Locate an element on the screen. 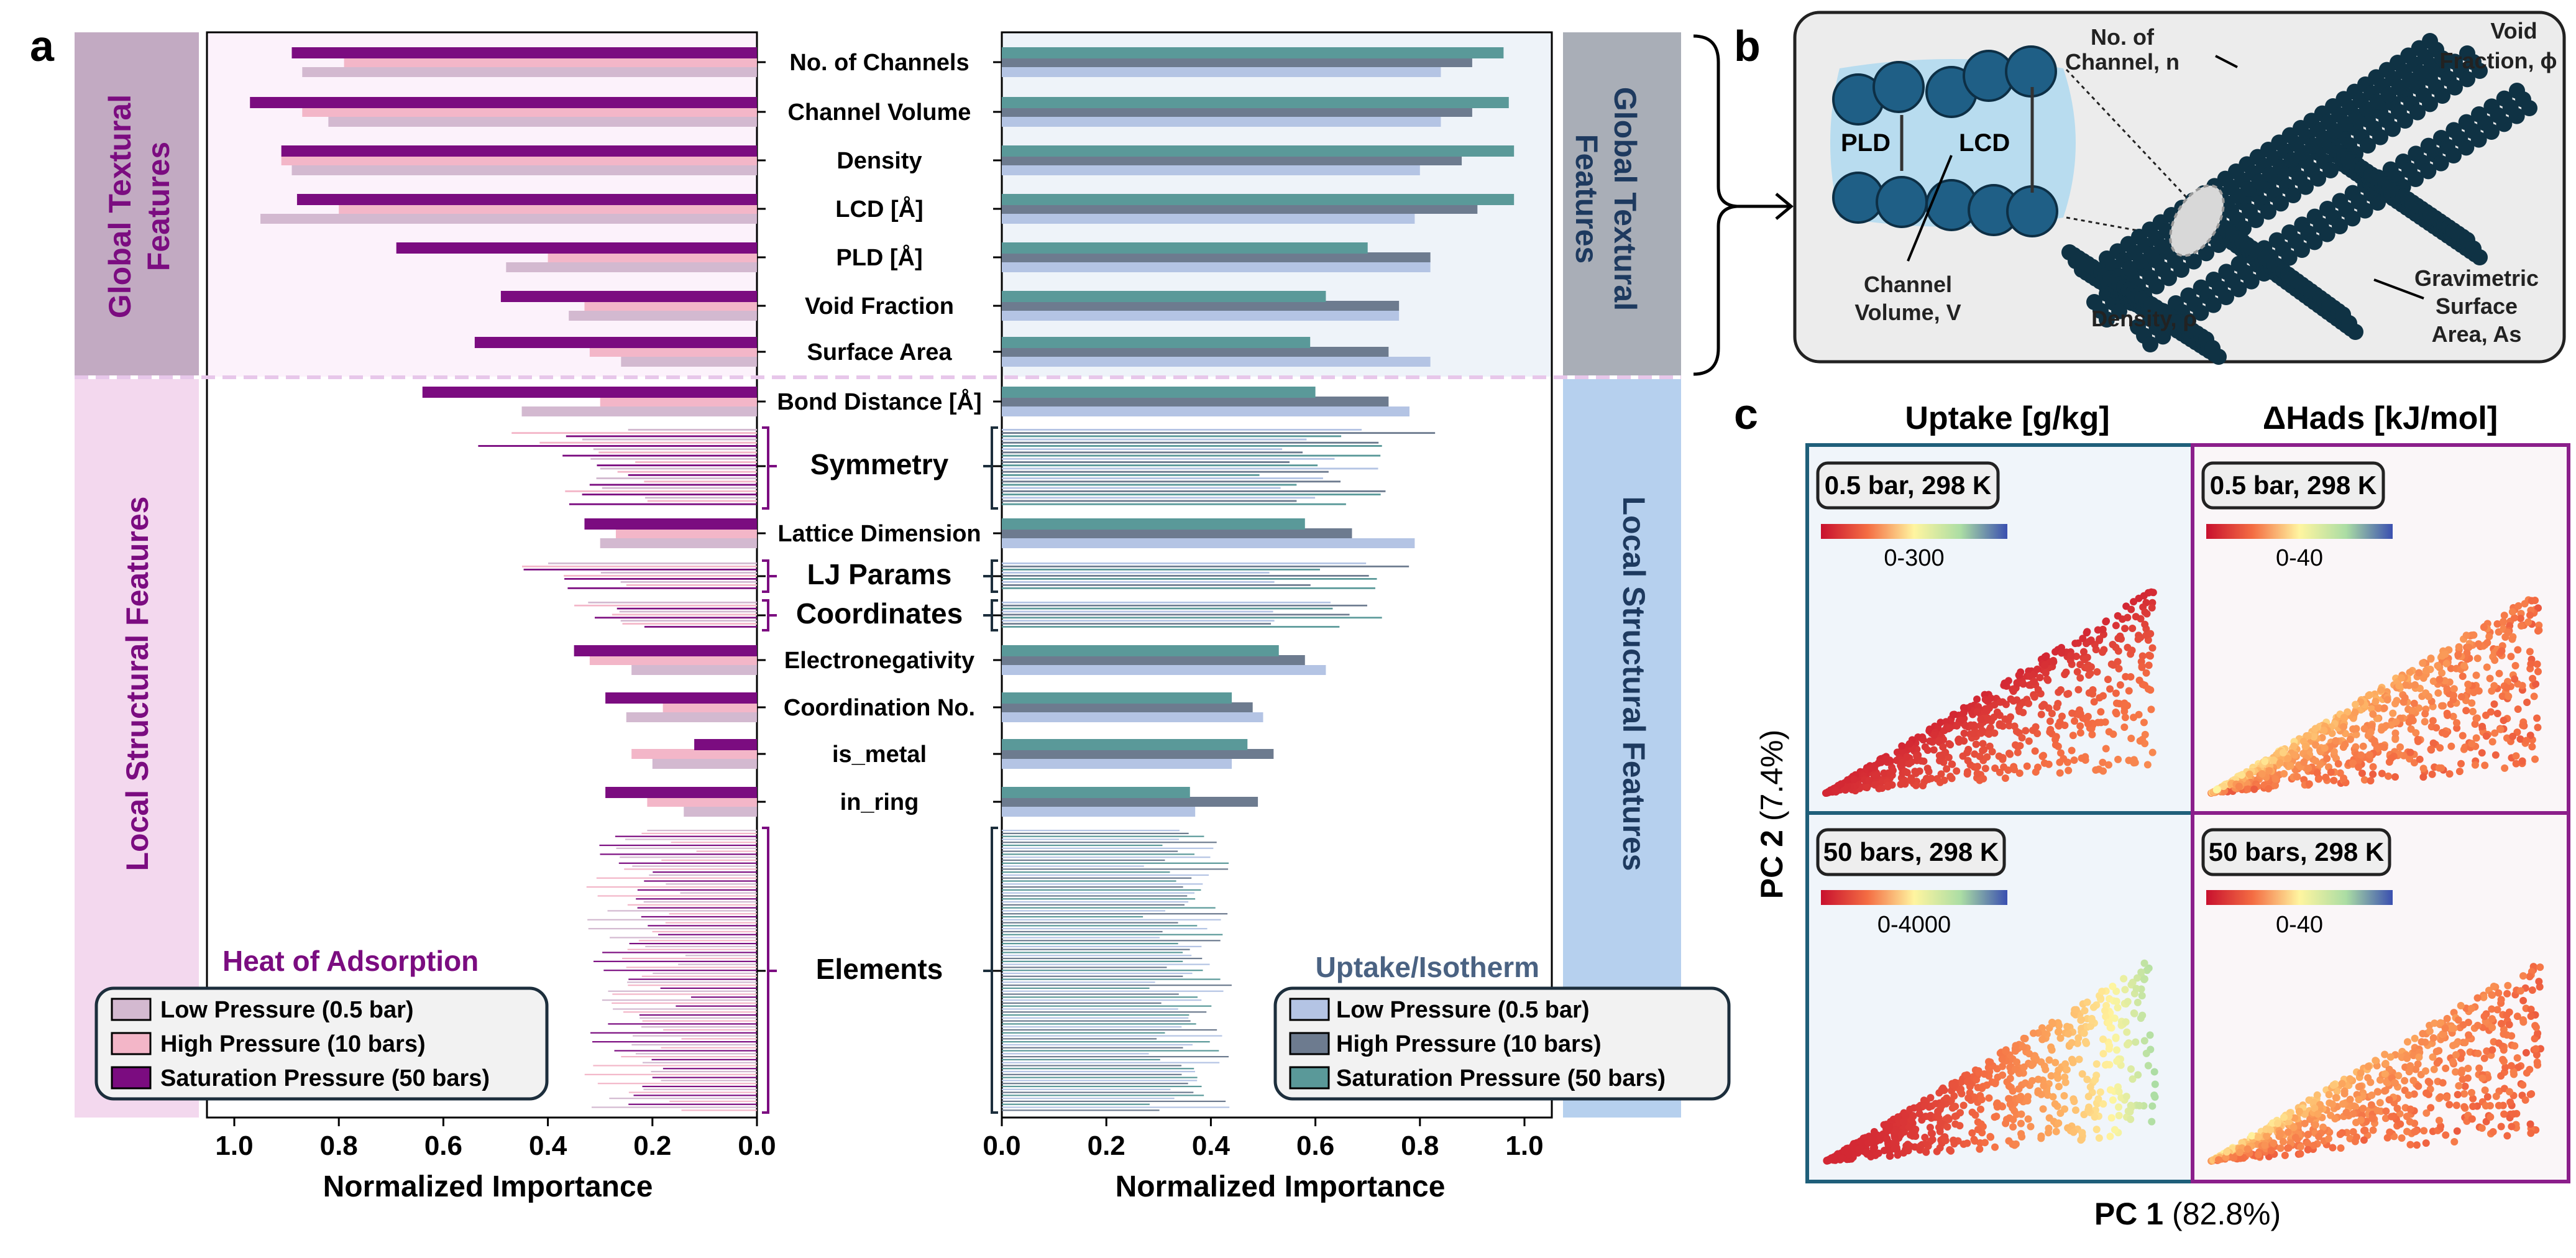 Image resolution: width=2576 pixels, height=1258 pixels. hoa-bar-loc2-s2 is located at coordinates (681, 698).